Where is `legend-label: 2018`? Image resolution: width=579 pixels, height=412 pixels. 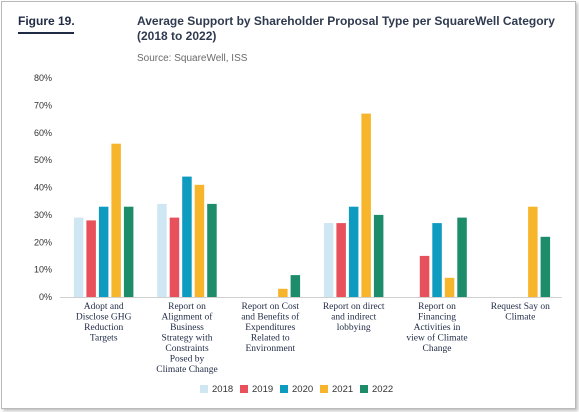
legend-label: 2018 is located at coordinates (222, 389).